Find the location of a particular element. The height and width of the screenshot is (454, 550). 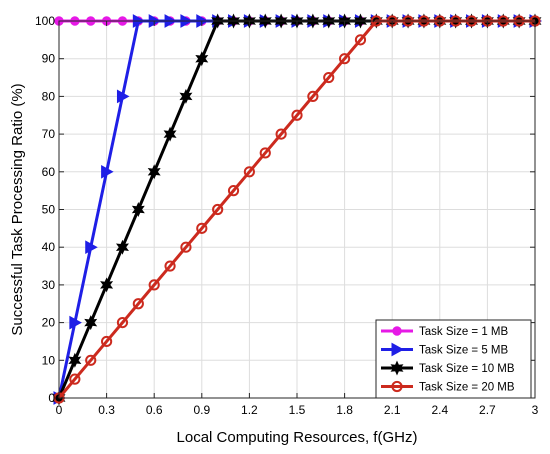

y-tick-label: 10 is located at coordinates (49, 360).